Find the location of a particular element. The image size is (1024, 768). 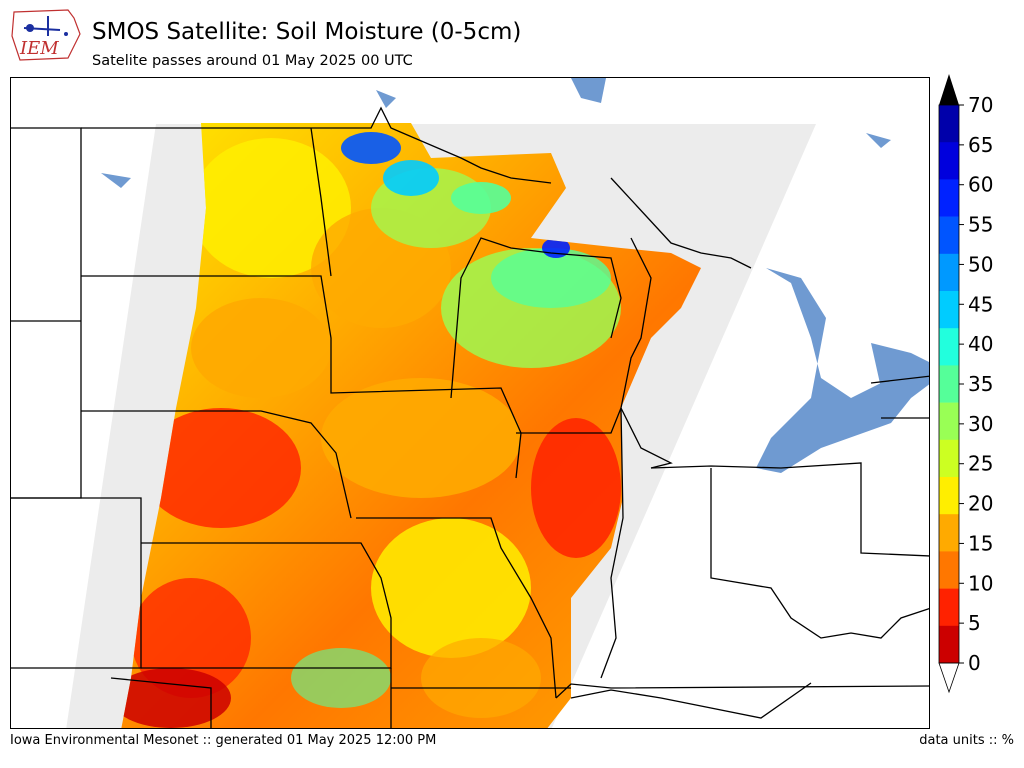

iem-logo: IEM is located at coordinates (47, 36).